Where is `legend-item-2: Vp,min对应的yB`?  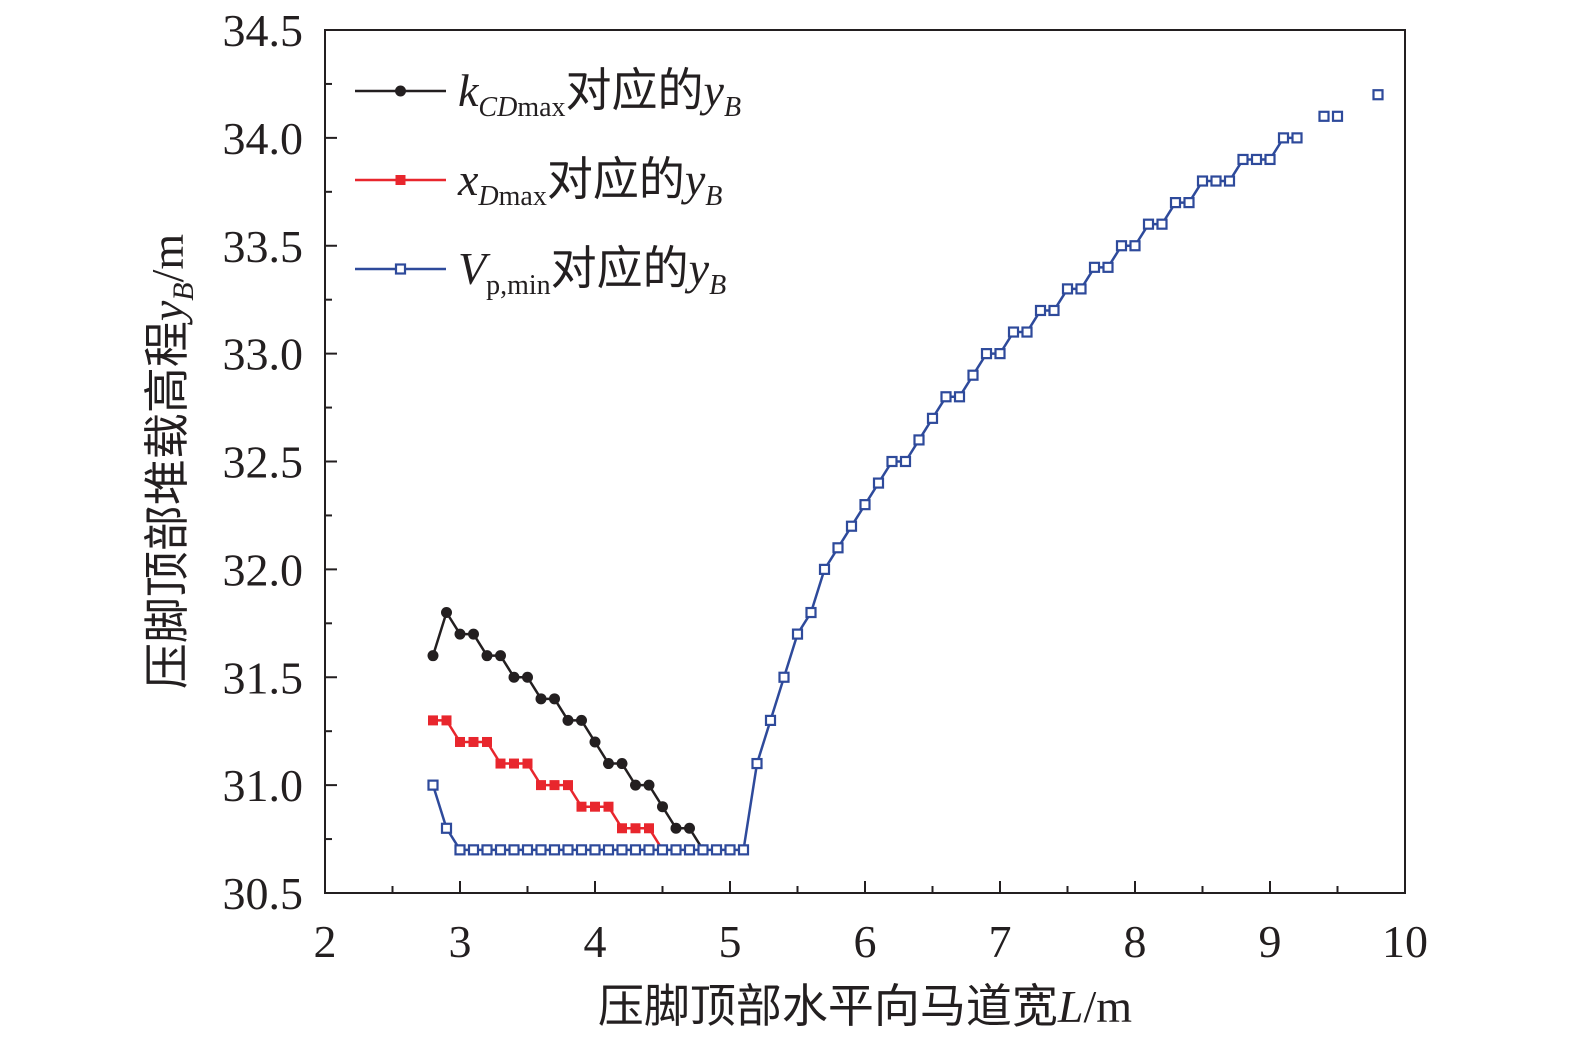
legend-item-2: Vp,min对应的yB is located at coordinates (540, 272).